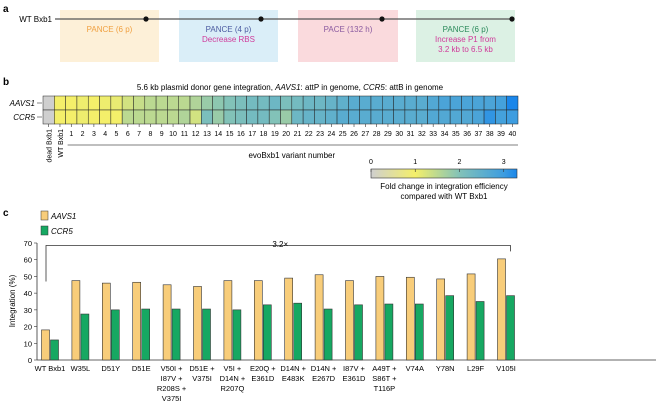 This screenshot has width=660, height=414. Describe the element at coordinates (354, 368) in the screenshot. I see `x-tick-label: I87V +` at that location.